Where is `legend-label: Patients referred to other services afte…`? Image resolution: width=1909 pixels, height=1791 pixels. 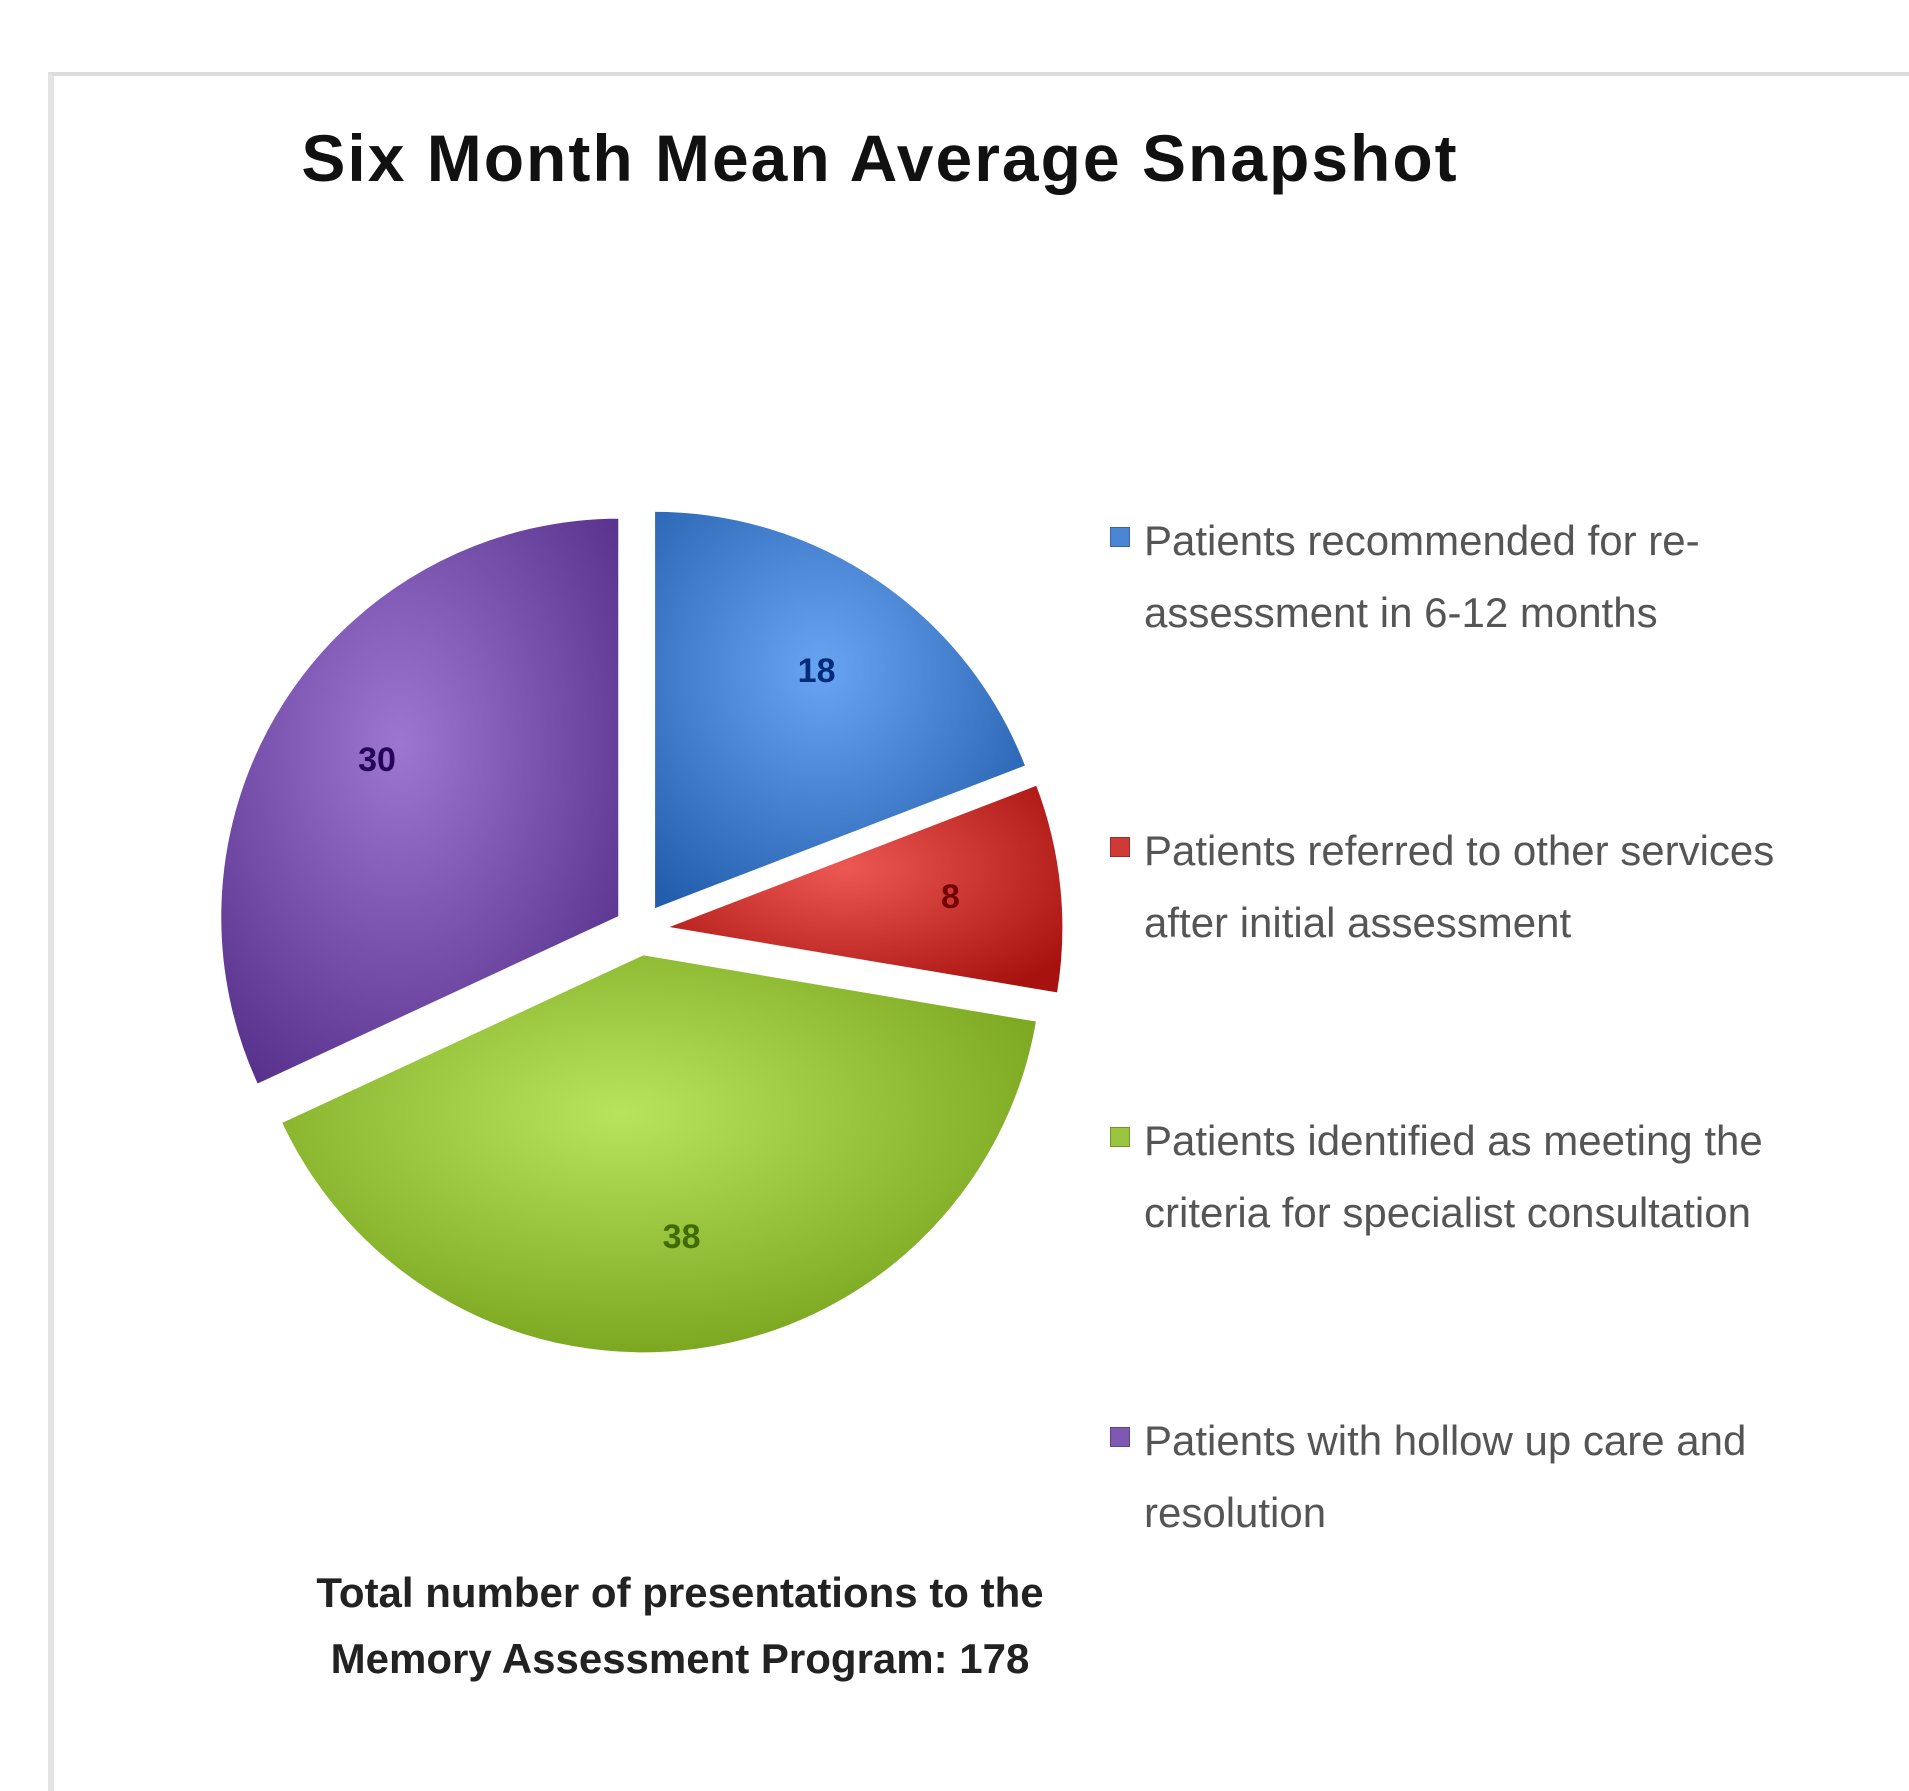 legend-label: Patients referred to other services afte… is located at coordinates (1459, 886).